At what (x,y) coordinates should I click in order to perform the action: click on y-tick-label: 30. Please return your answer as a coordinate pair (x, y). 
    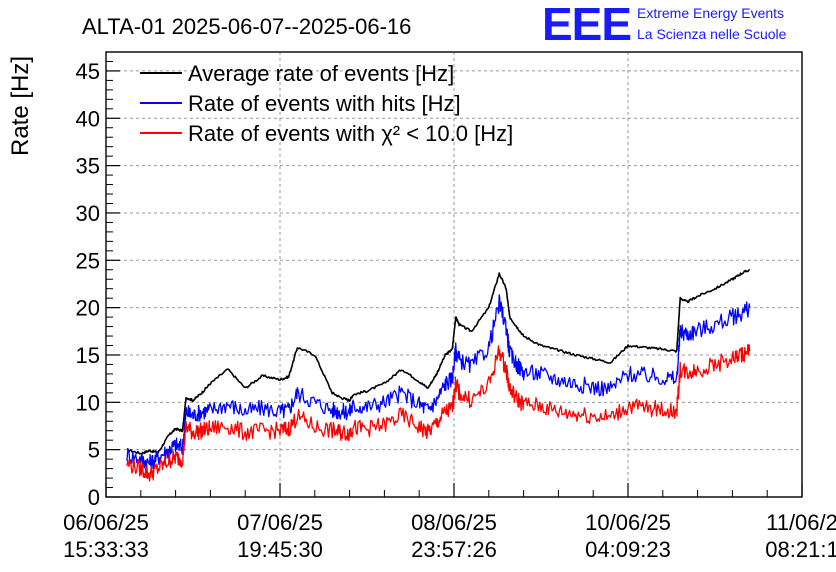
    Looking at the image, I should click on (88, 213).